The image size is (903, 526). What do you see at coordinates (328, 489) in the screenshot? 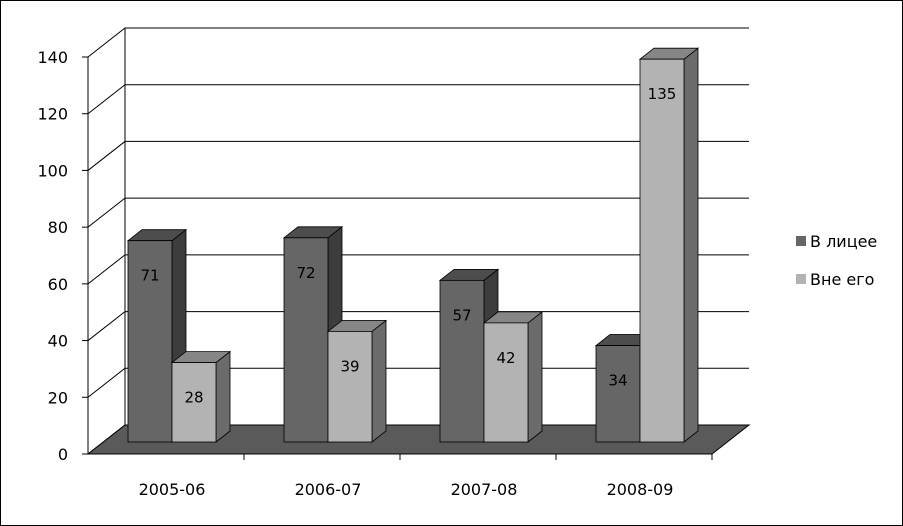
I see `x-category-label: 2006-07` at bounding box center [328, 489].